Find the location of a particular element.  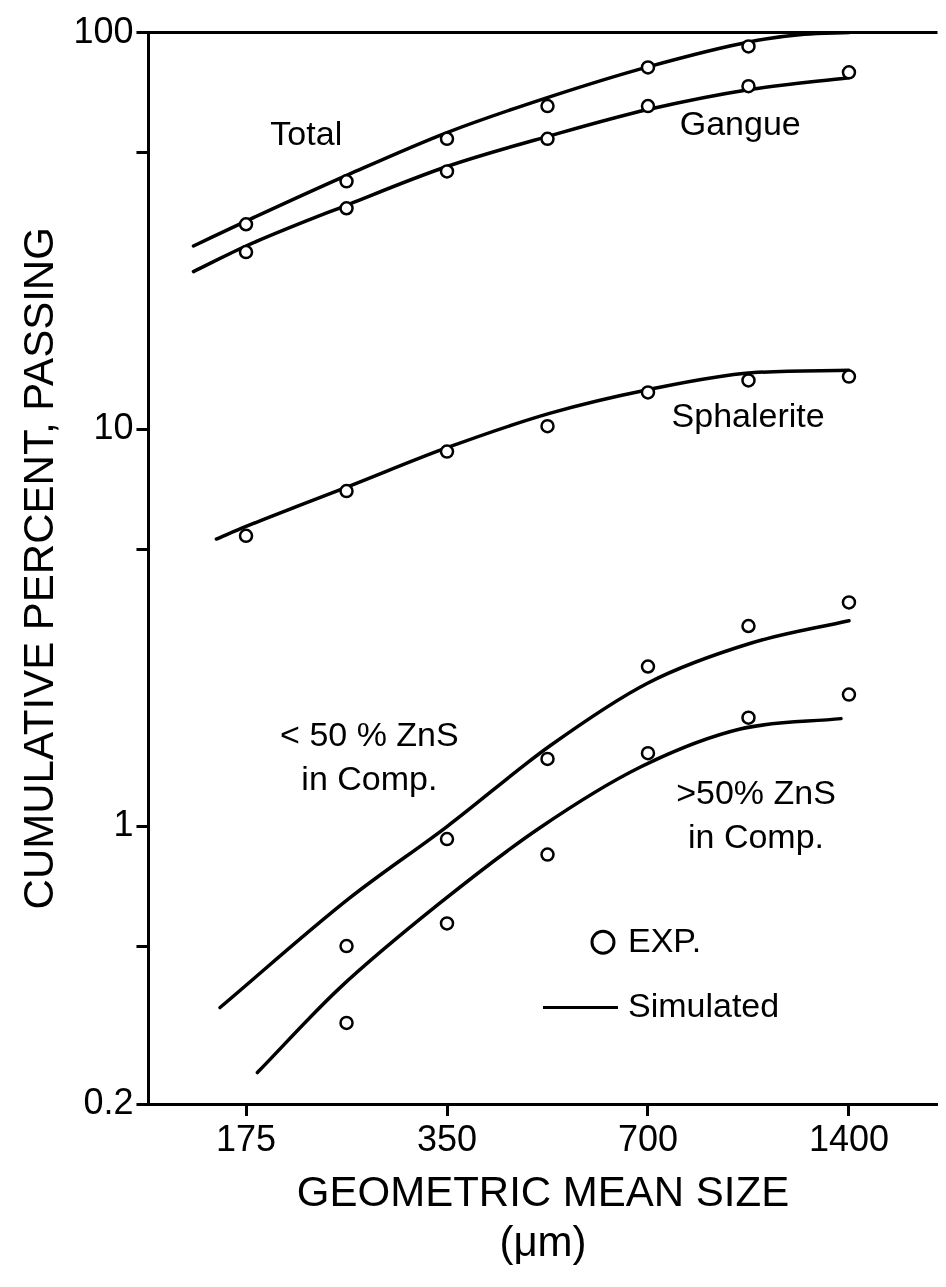

annotation: Simulated is located at coordinates (703, 1004).